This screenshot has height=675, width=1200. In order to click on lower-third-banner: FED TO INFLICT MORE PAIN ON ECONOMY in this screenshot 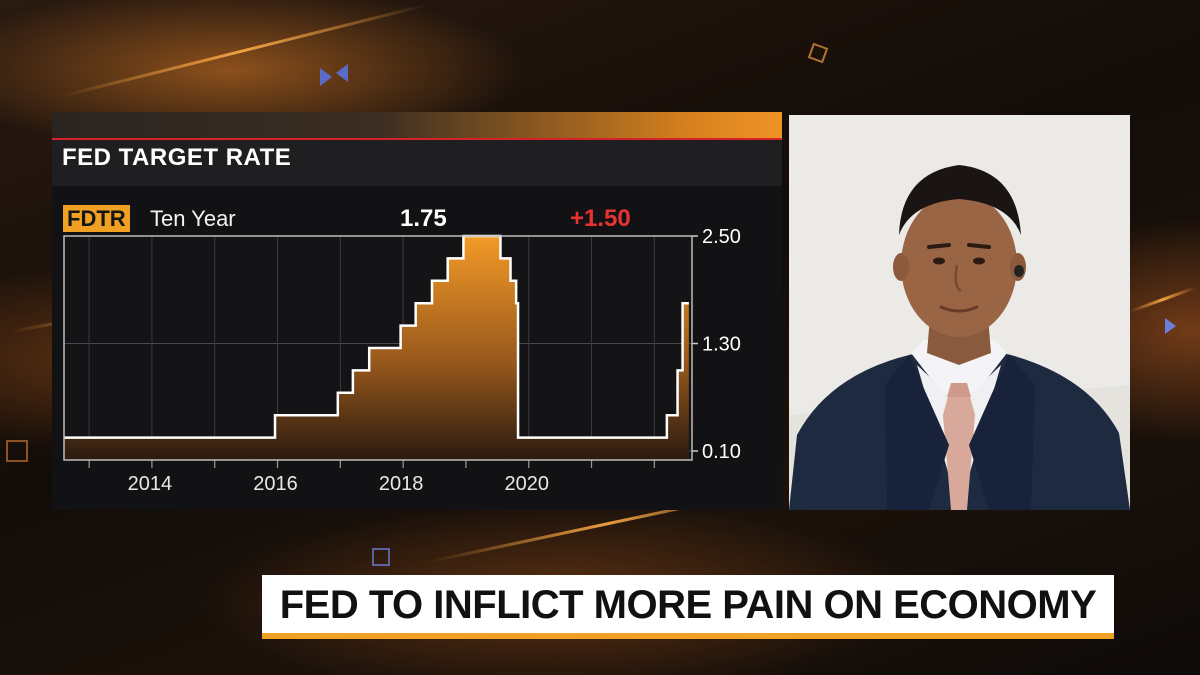, I will do `click(688, 607)`.